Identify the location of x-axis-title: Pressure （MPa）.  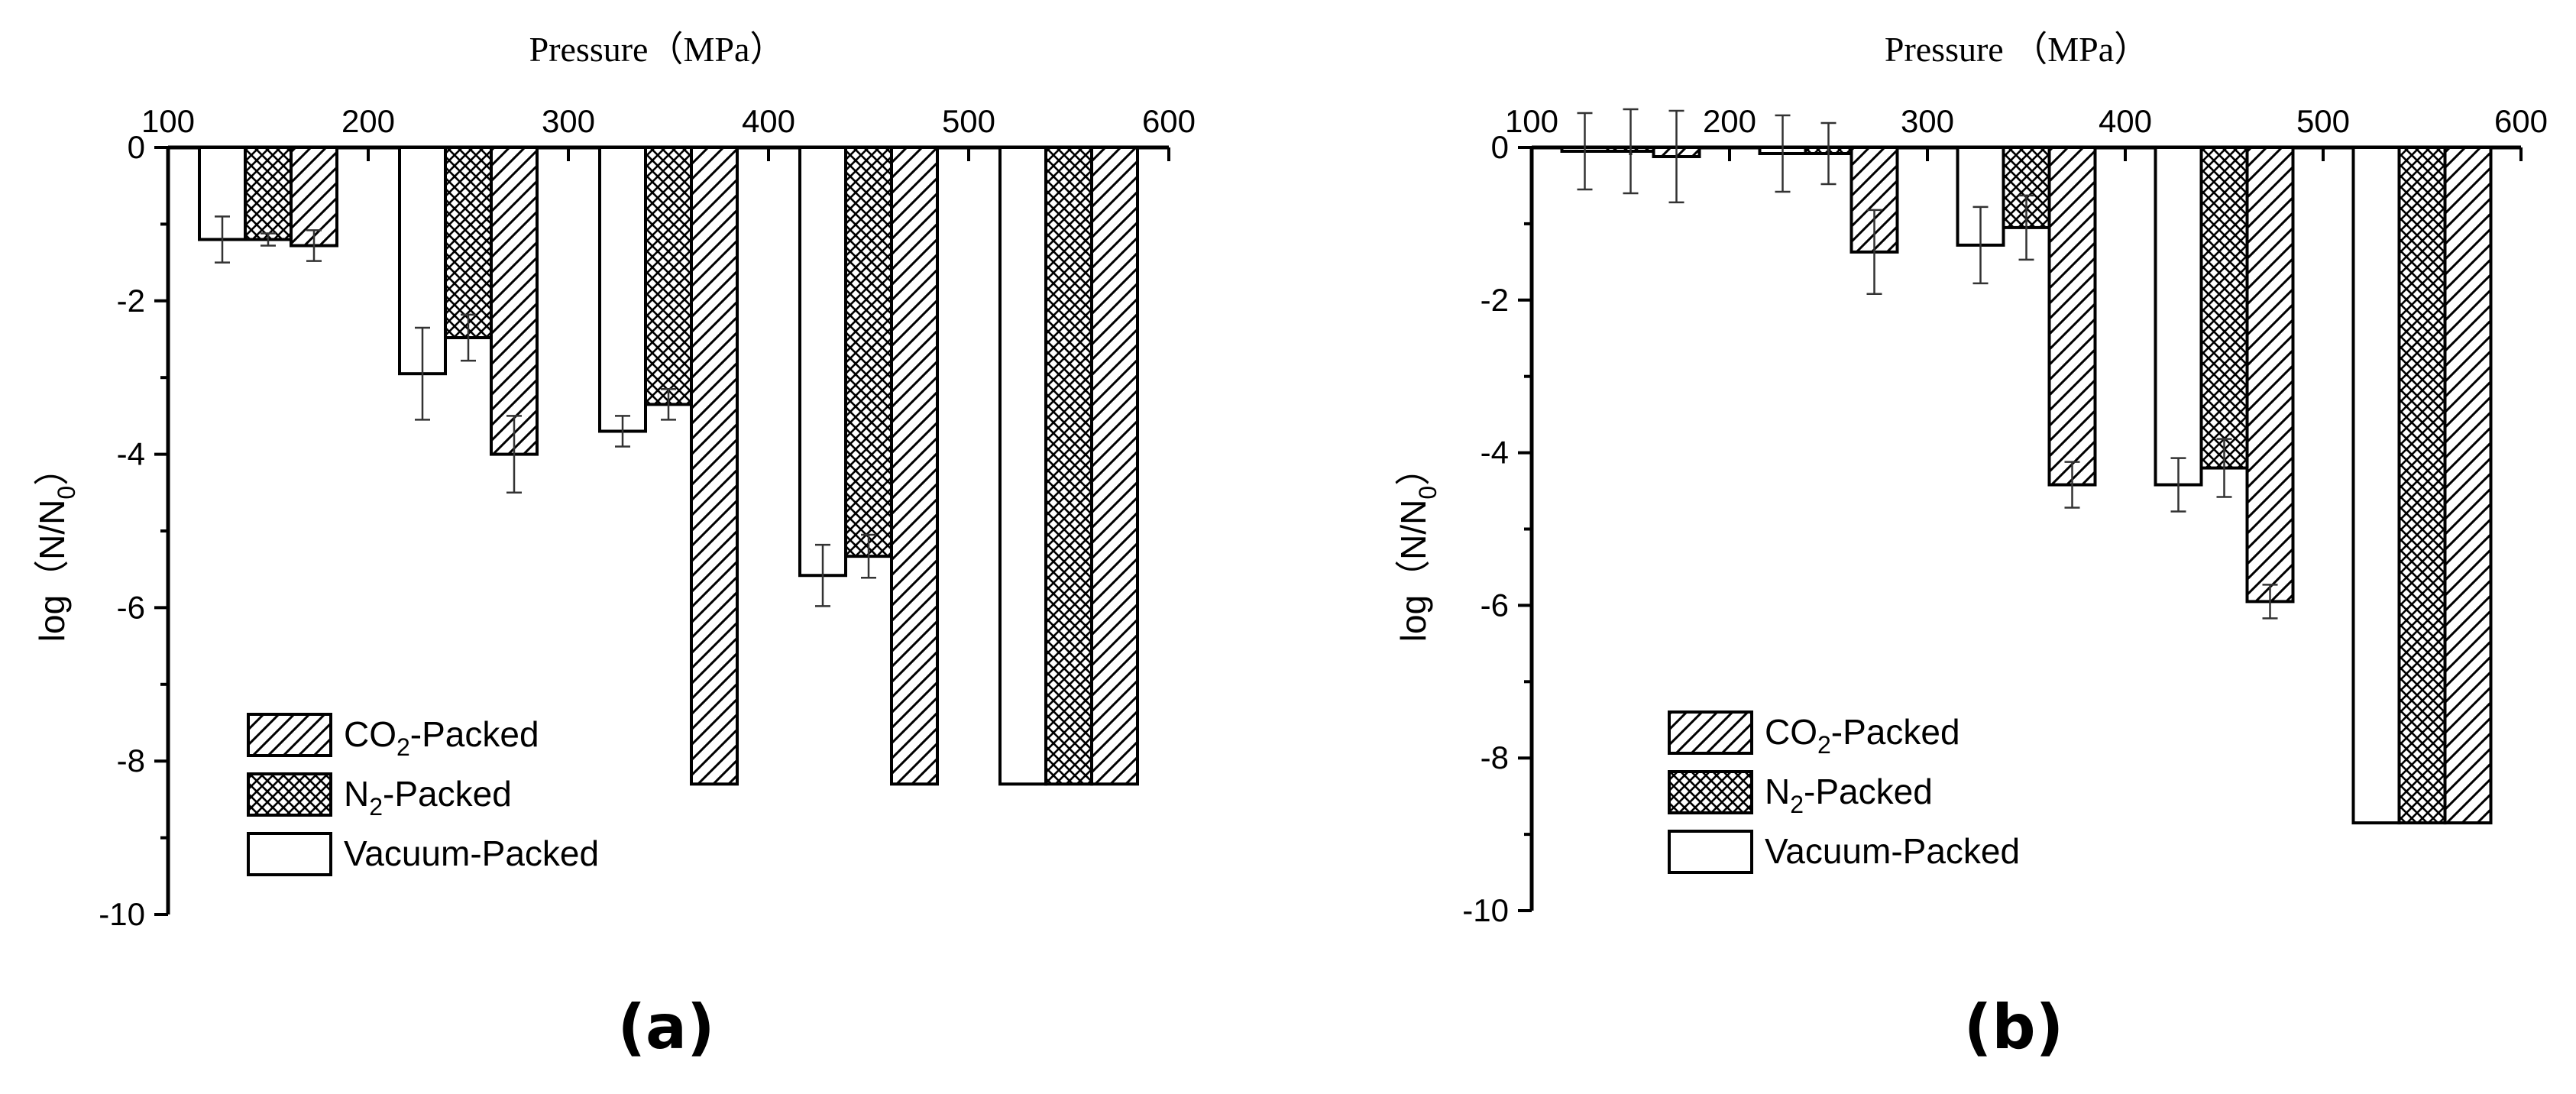
(2017, 49).